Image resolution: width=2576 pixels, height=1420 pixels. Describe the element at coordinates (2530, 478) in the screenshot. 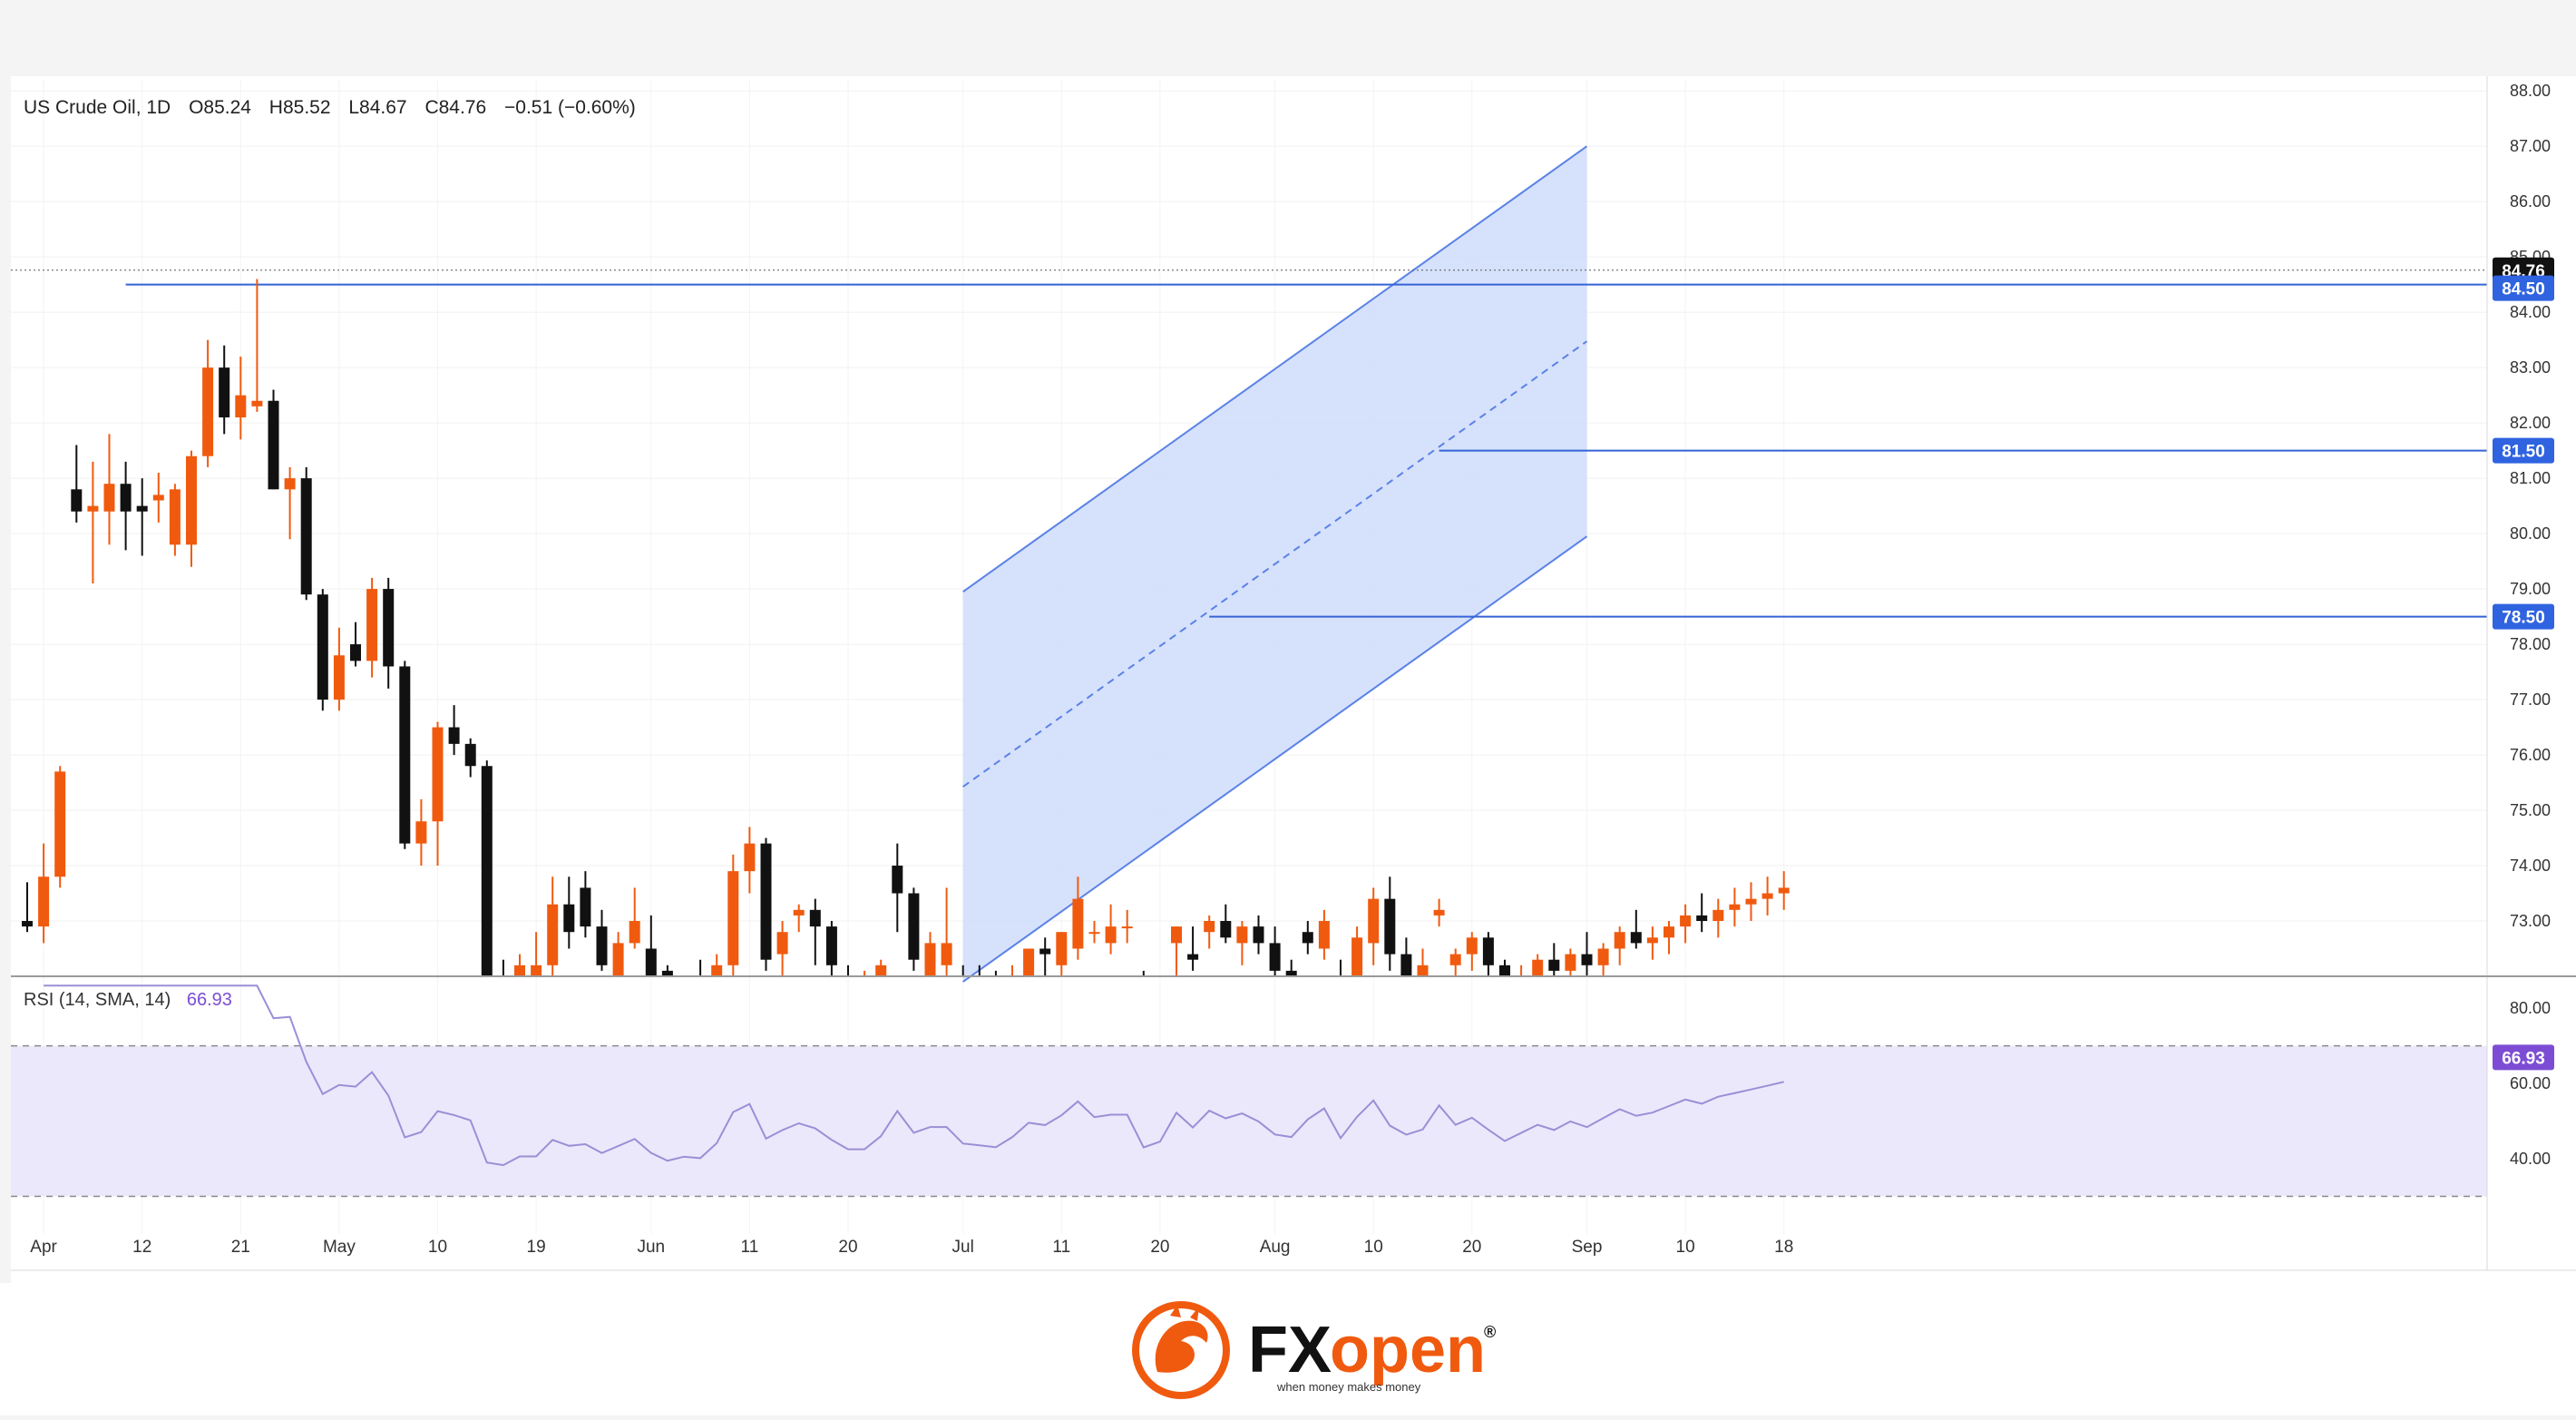

I see `price-tick-label: 81.00` at that location.